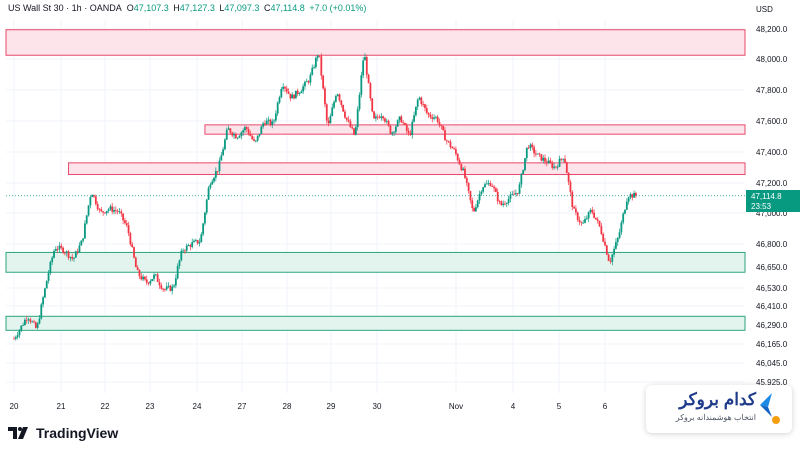  What do you see at coordinates (150, 406) in the screenshot?
I see `x-tick-label: 23` at bounding box center [150, 406].